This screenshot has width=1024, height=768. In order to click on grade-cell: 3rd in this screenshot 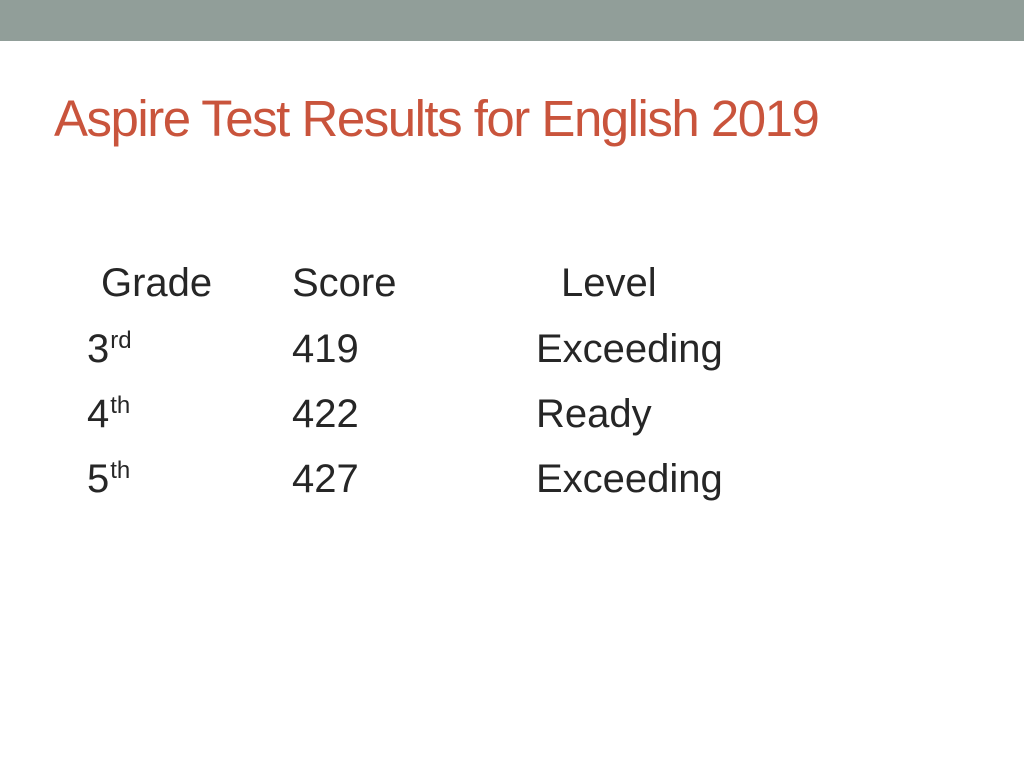, I will do `click(109, 349)`.